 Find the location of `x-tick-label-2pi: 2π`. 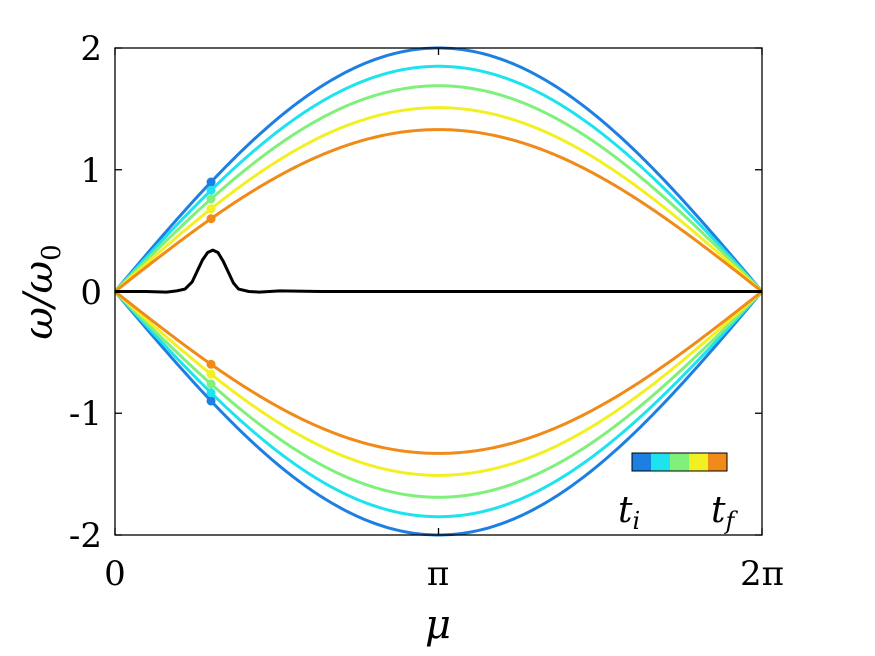

x-tick-label-2pi: 2π is located at coordinates (762, 574).